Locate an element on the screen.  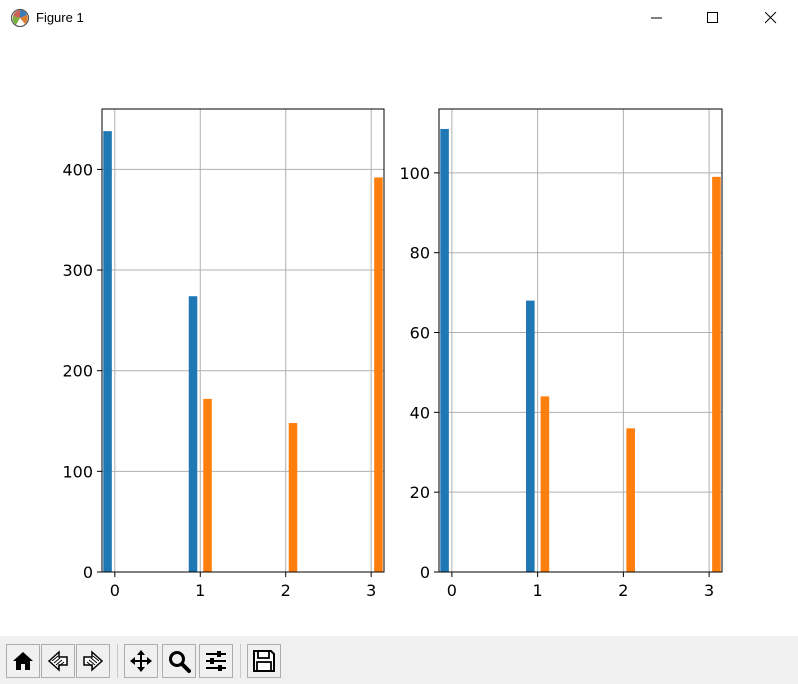
y-tick-label: 300 is located at coordinates (77, 270).